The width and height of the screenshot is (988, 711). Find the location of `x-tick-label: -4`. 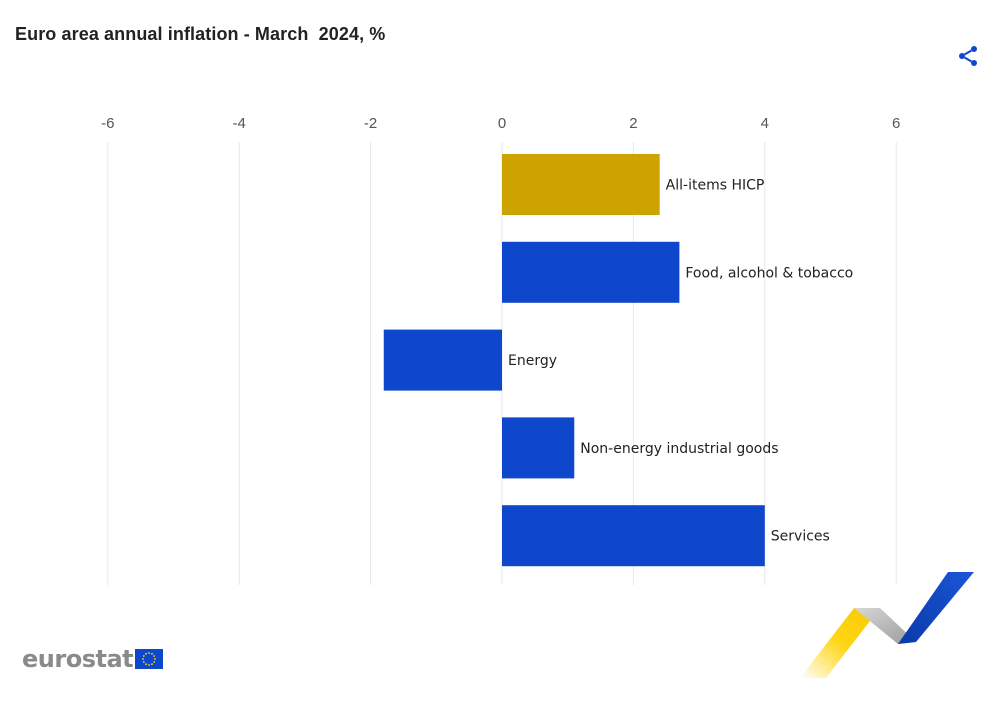

x-tick-label: -4 is located at coordinates (239, 123).